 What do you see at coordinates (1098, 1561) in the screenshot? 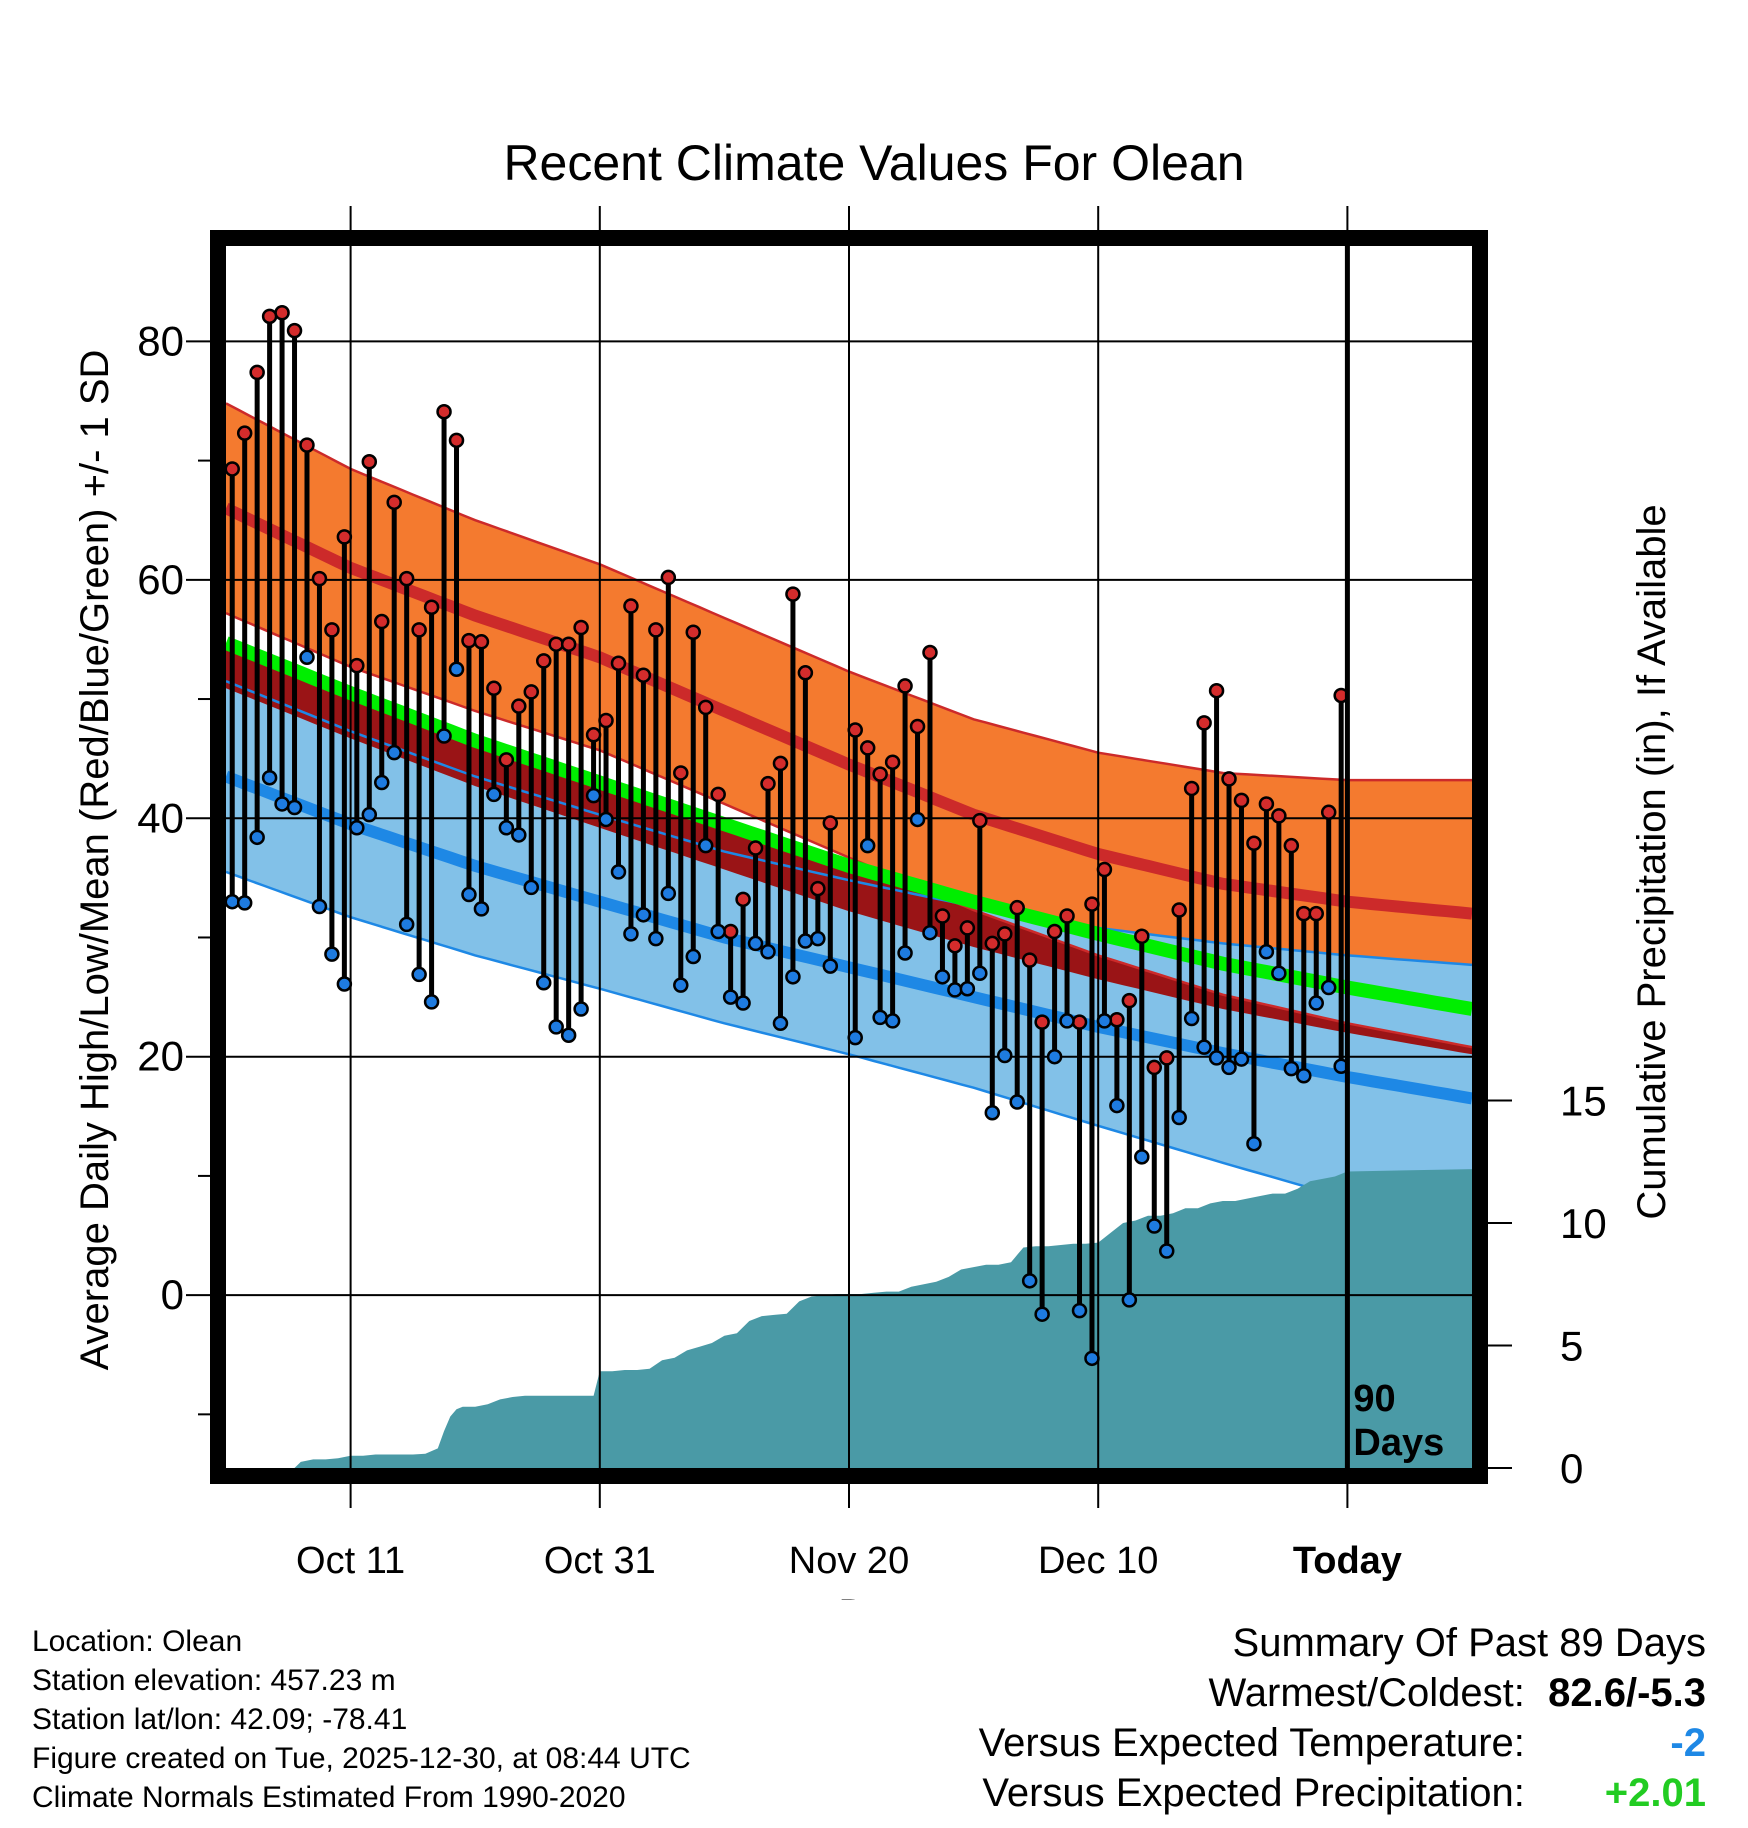
I see `bottom-tick-label: Dec 10` at bounding box center [1098, 1561].